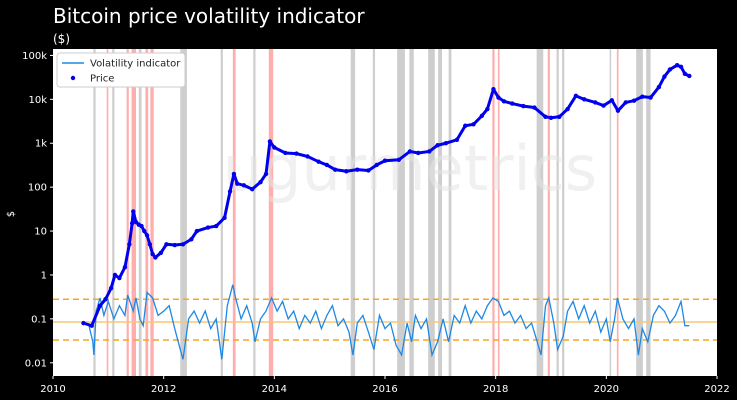  I want to click on y-tick-label: 100k, so click(34, 56).